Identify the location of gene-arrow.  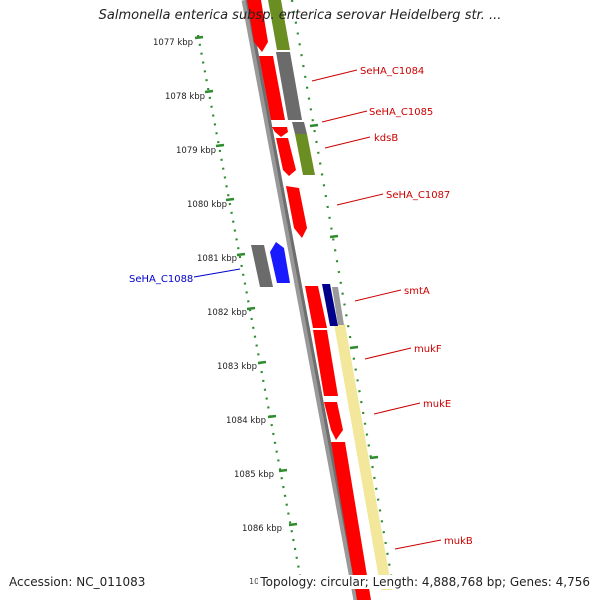
(257, 26).